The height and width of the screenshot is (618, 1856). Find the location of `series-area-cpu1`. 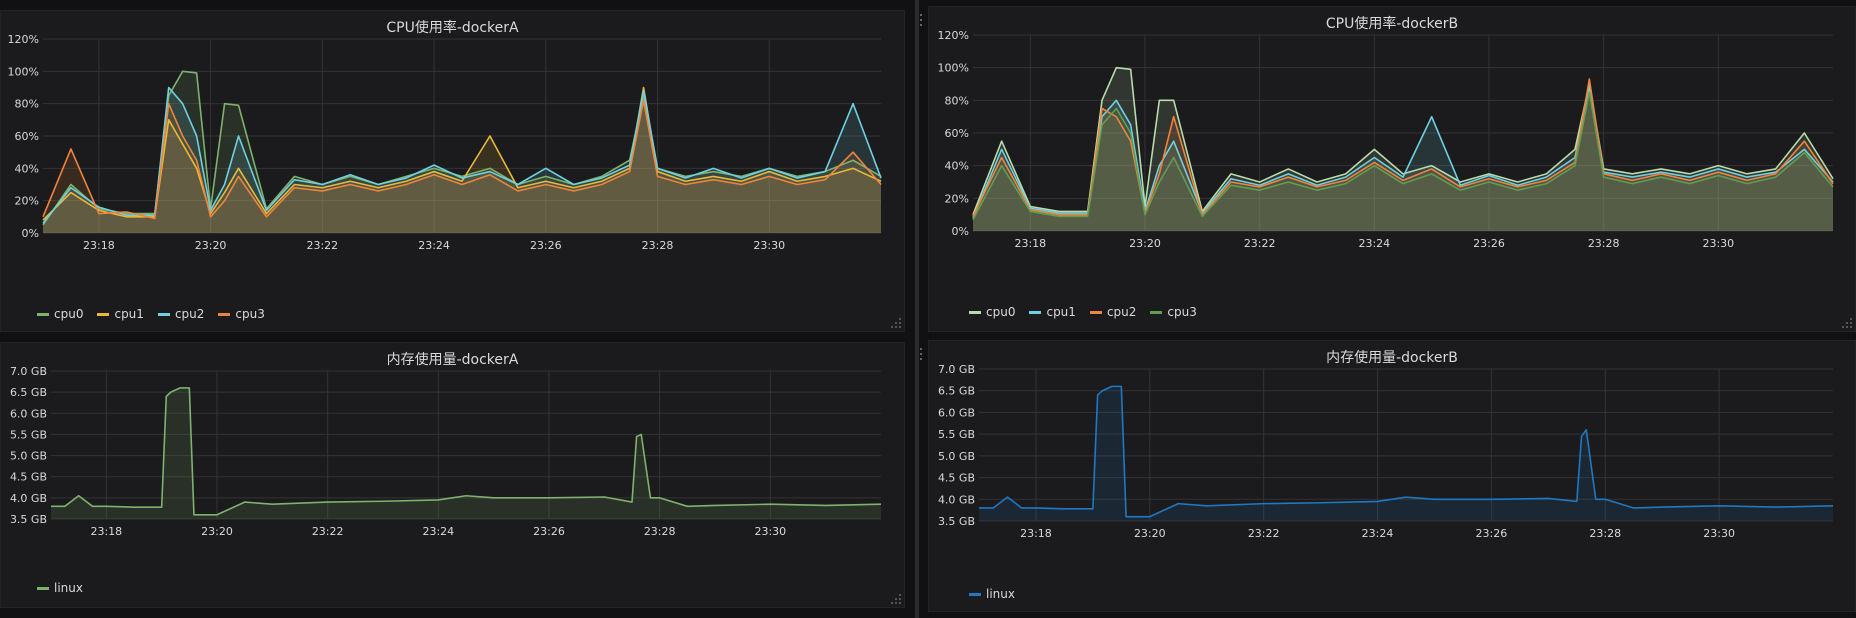

series-area-cpu1 is located at coordinates (1403, 159).